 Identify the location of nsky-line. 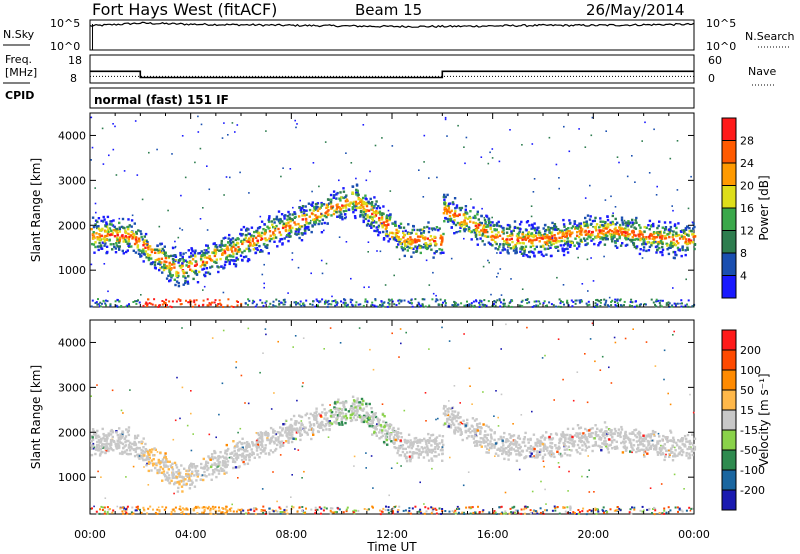
(392, 25).